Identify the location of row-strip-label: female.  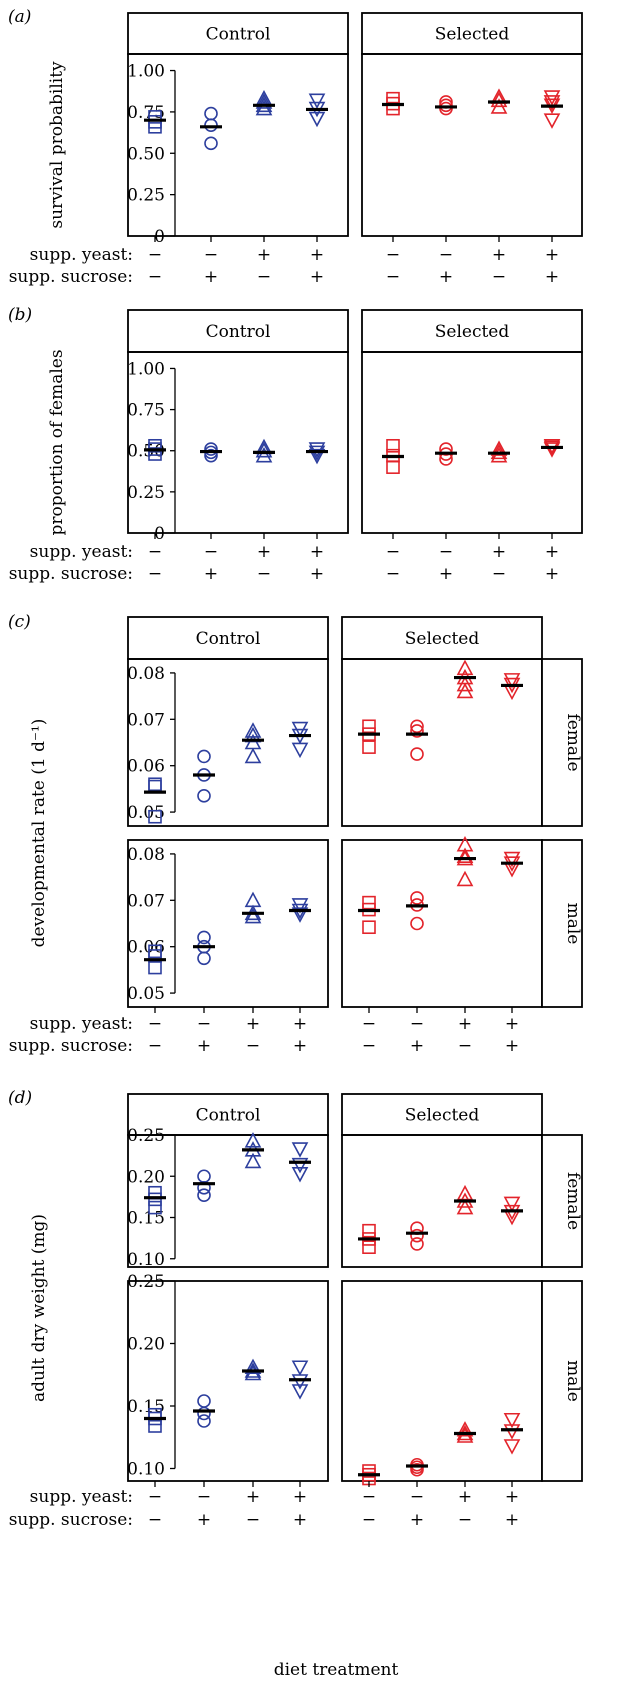
(573, 1201).